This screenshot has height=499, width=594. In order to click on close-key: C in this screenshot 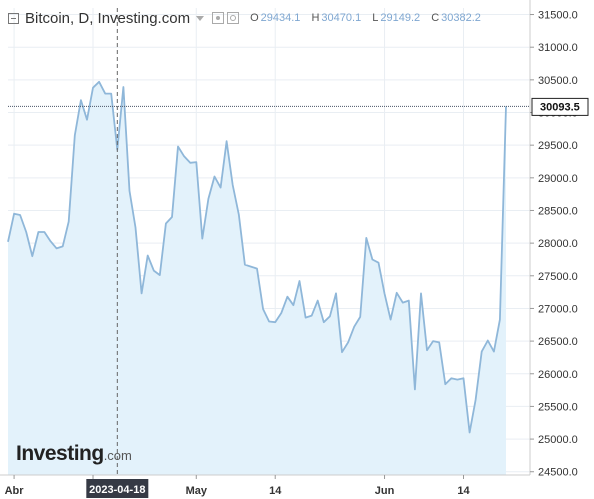, I will do `click(435, 18)`.